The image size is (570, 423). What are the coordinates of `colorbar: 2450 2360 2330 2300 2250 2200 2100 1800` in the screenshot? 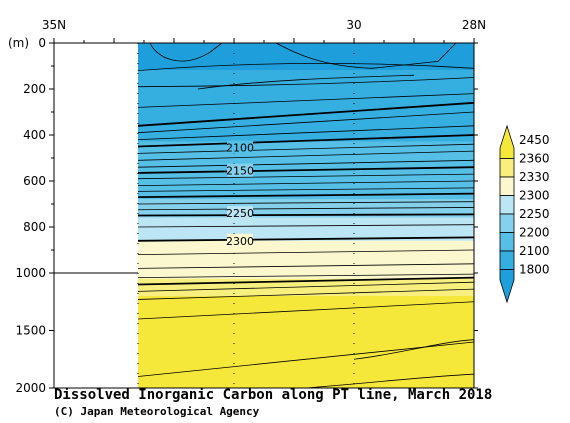 It's located at (524, 214).